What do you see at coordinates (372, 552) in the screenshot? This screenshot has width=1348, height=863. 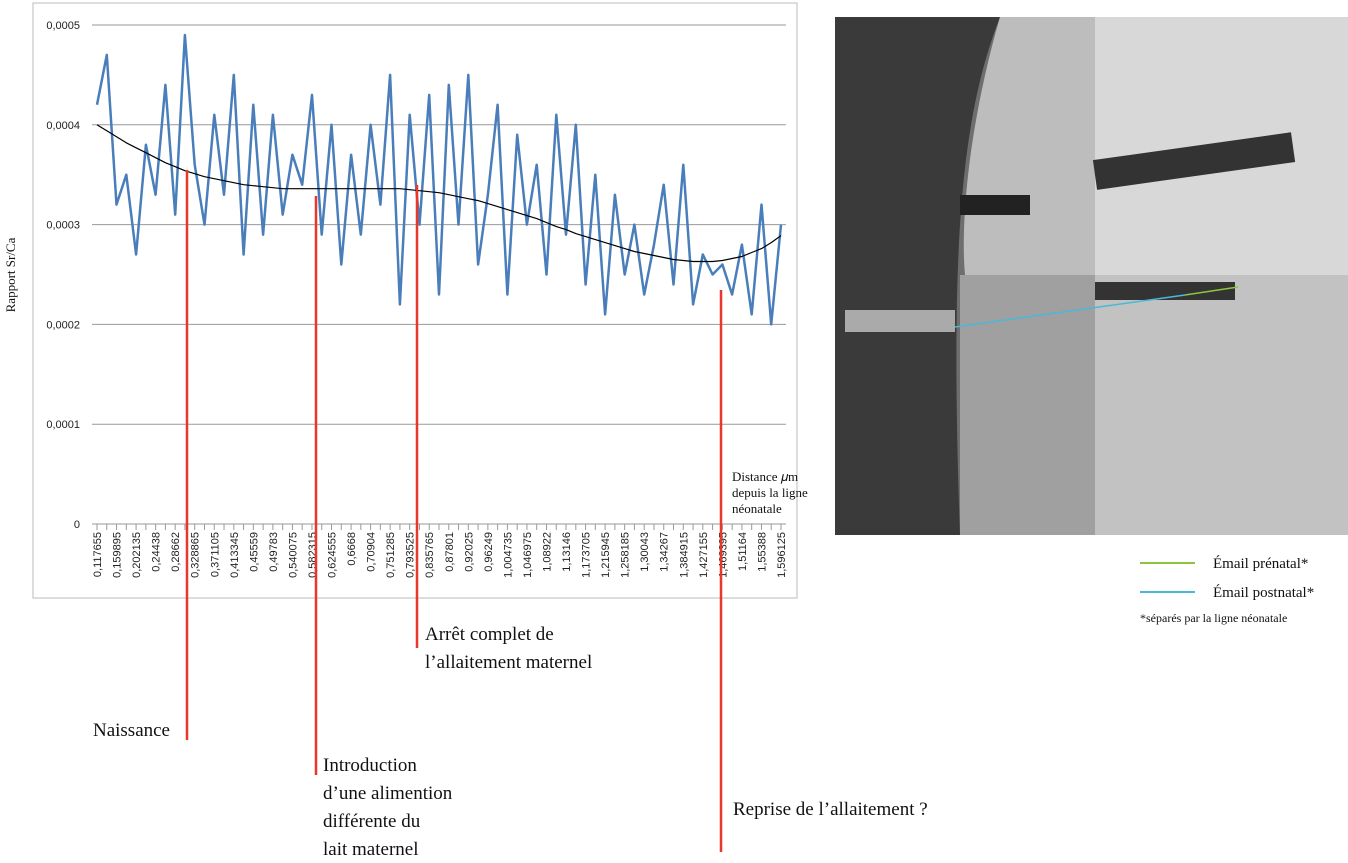 I see `x-tick-label: 0,70904` at bounding box center [372, 552].